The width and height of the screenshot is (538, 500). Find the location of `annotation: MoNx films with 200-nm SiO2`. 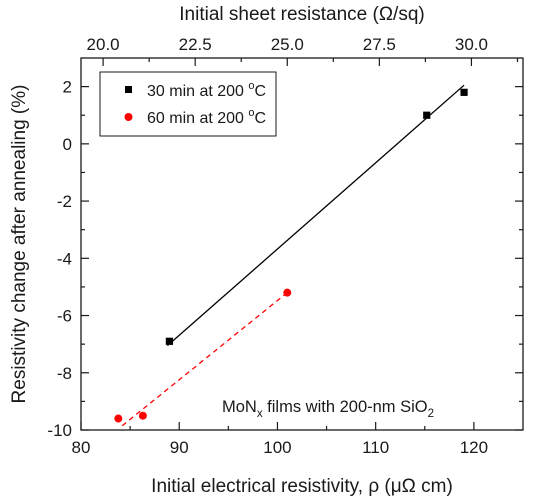

annotation: MoNx films with 200-nm SiO2 is located at coordinates (328, 409).